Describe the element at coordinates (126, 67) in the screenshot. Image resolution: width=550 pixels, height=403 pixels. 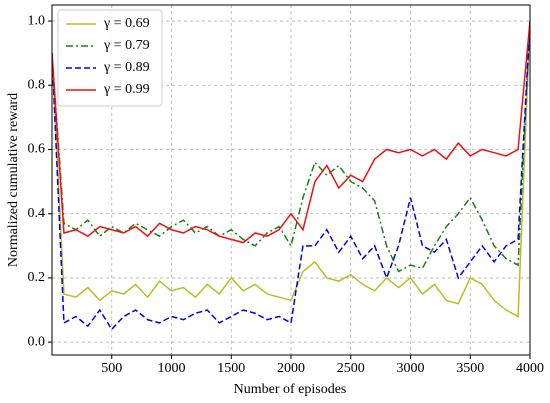
I see `legend-label: γ = 0.89` at that location.